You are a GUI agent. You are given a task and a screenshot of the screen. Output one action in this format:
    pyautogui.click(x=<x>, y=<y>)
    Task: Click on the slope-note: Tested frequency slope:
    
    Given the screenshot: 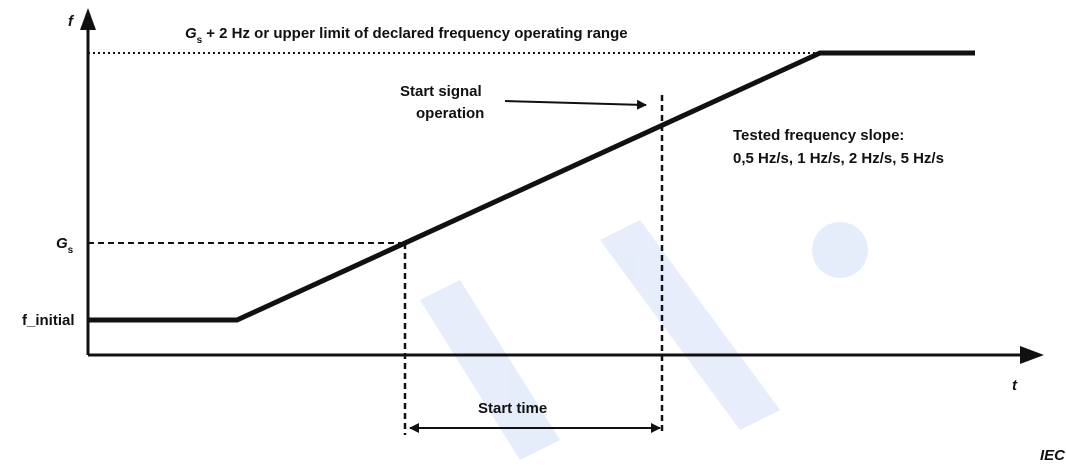 What is the action you would take?
    pyautogui.click(x=818, y=135)
    